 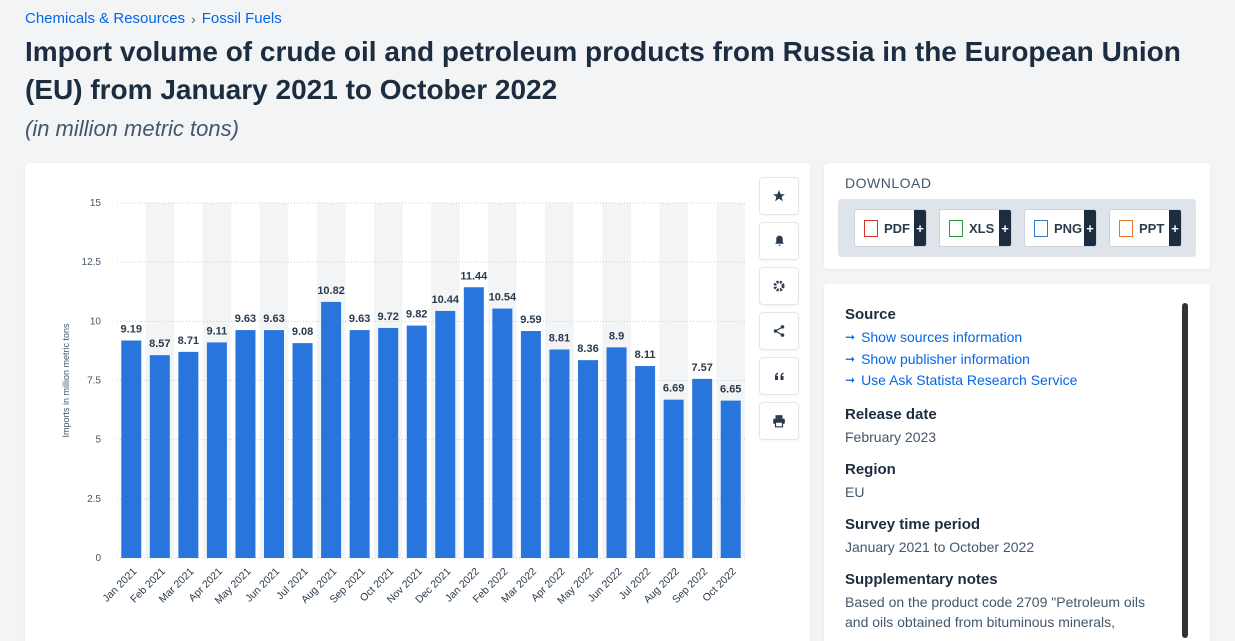 What do you see at coordinates (105, 18) in the screenshot?
I see `breadcrumb-chemicals-link: Chemicals & Resources` at bounding box center [105, 18].